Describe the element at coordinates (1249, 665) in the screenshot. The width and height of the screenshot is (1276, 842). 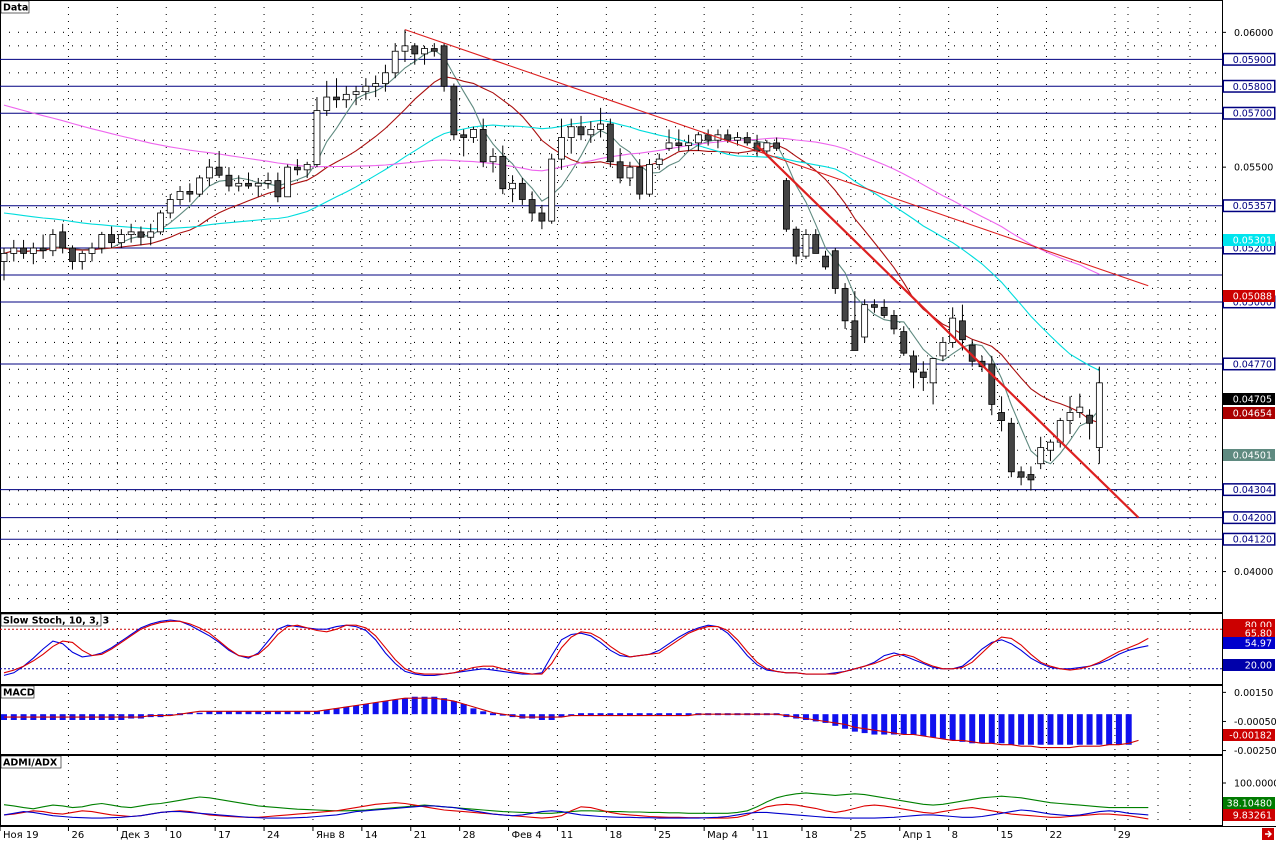
I see `stoch-tag-3-bg` at that location.